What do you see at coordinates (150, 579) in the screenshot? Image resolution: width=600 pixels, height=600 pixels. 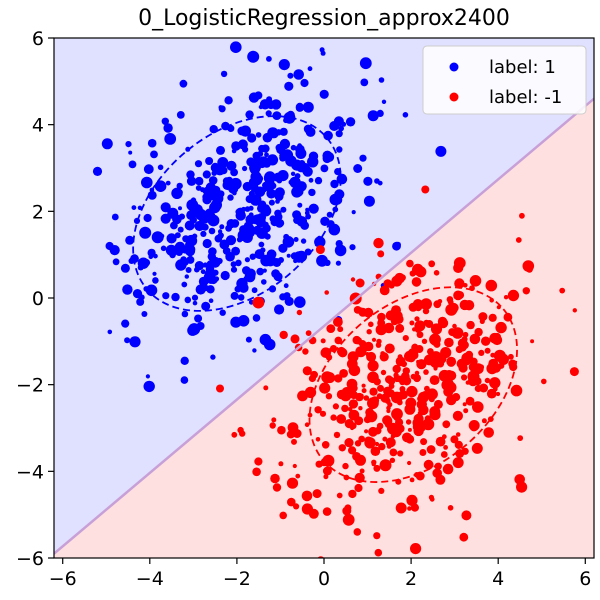 I see `x-tick-label: −4` at bounding box center [150, 579].